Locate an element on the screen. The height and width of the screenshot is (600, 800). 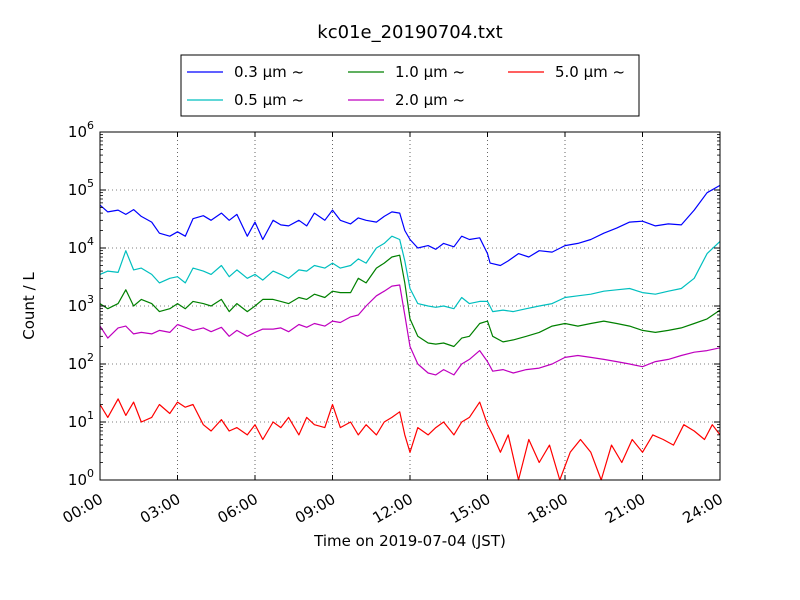
legend: 0.3 μm ~ 0.5 μm ~ 1.0 μm ~ 2.0 μm ~ 5.0 μm ~ is located at coordinates (410, 85).